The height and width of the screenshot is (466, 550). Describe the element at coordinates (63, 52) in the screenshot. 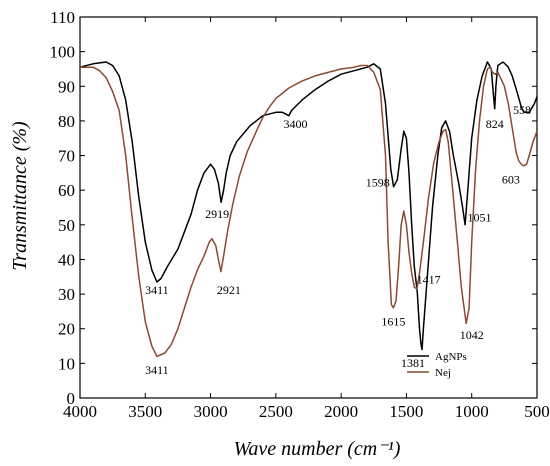

I see `y-tick-label: 100` at that location.